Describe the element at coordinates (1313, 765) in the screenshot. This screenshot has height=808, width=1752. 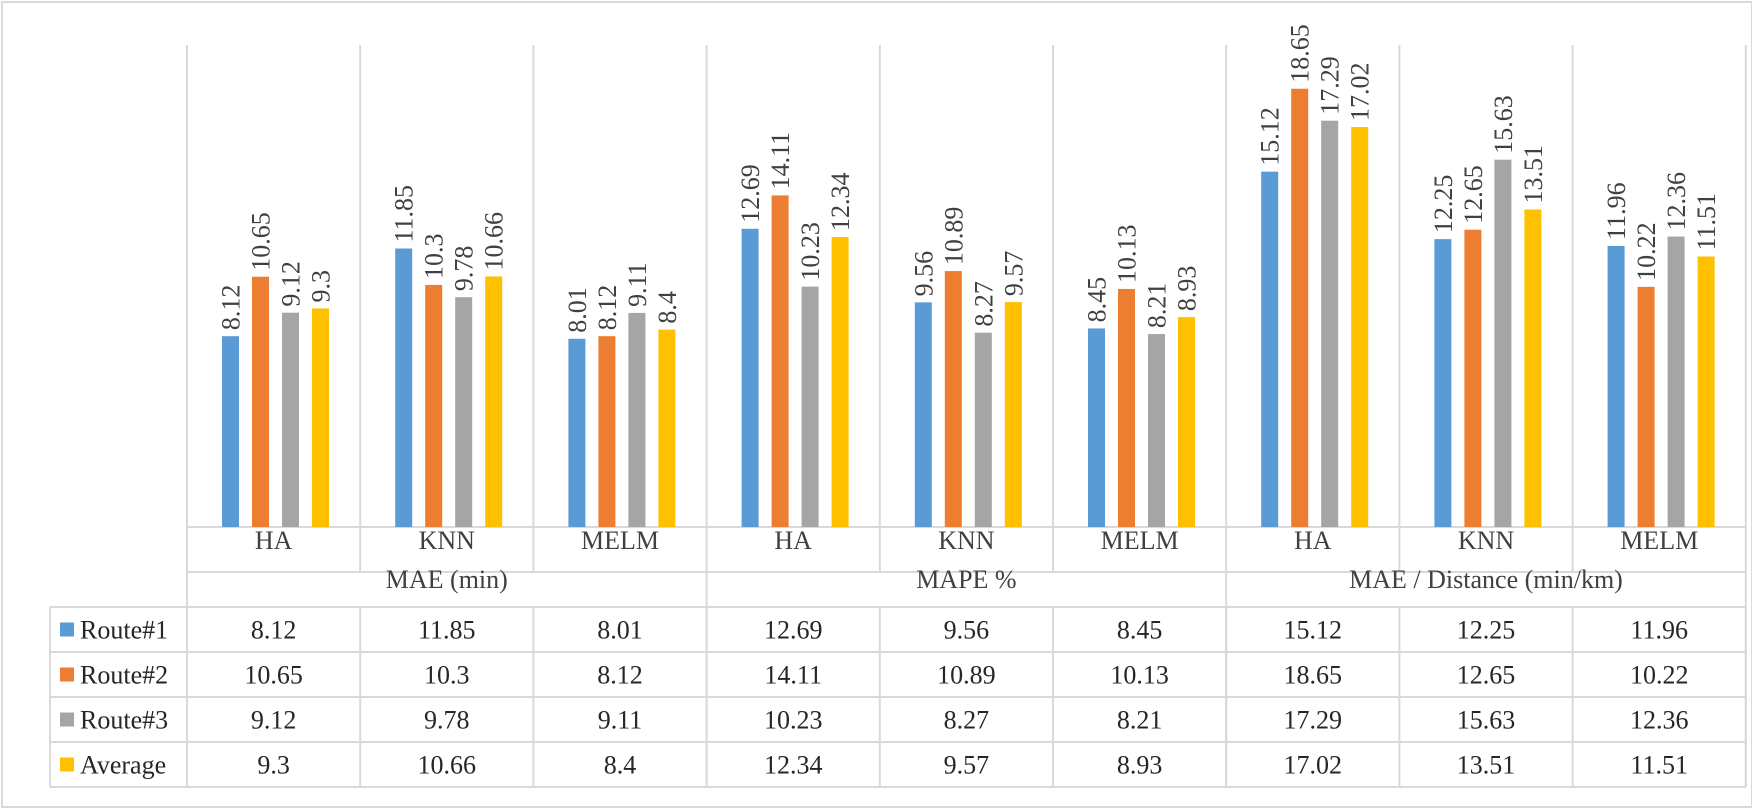
I see `table-cell: 17.02` at that location.